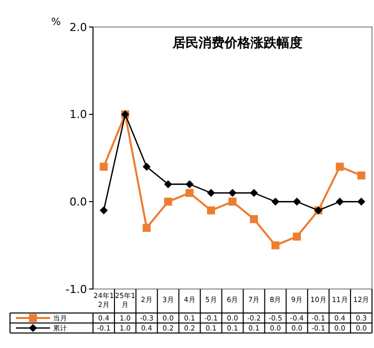  I want to click on y-axis-title: %, so click(56, 22).